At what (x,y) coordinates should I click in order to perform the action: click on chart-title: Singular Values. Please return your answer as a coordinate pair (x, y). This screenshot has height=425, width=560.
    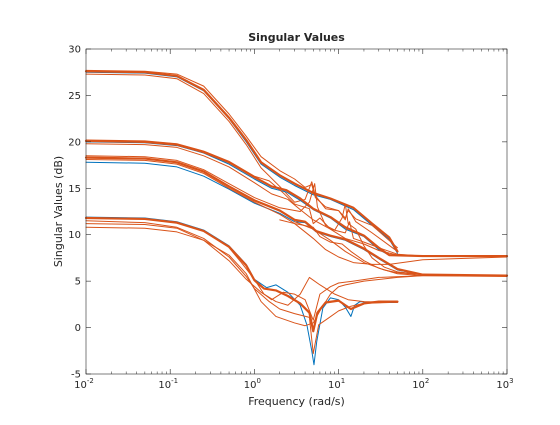
    Looking at the image, I should click on (296, 37).